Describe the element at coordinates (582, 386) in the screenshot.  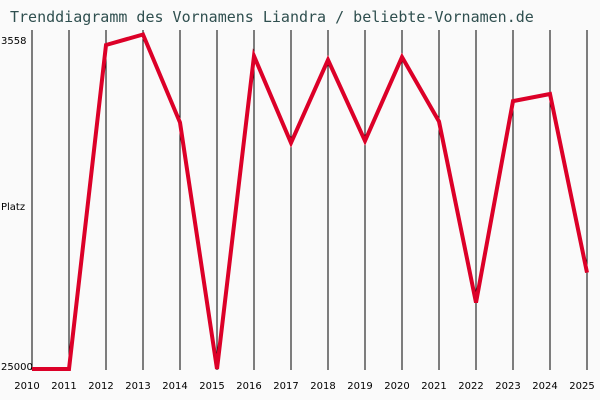
I see `x-axis-label-2025: 2025` at that location.